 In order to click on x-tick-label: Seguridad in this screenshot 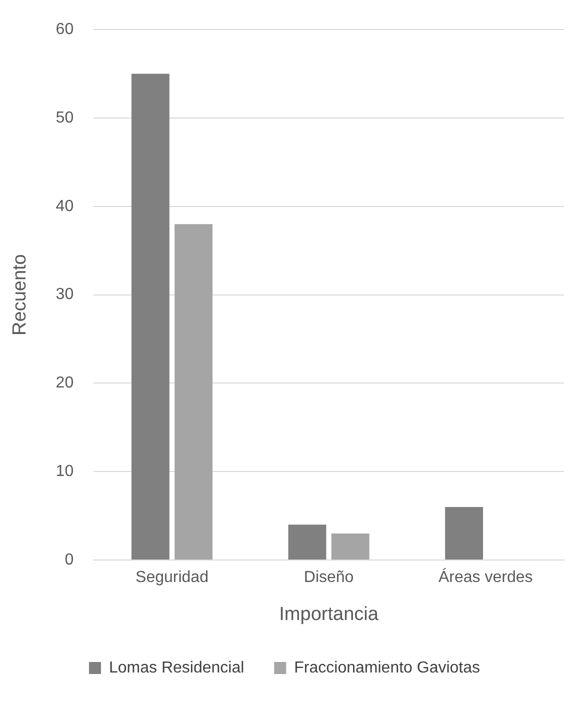, I will do `click(172, 577)`.